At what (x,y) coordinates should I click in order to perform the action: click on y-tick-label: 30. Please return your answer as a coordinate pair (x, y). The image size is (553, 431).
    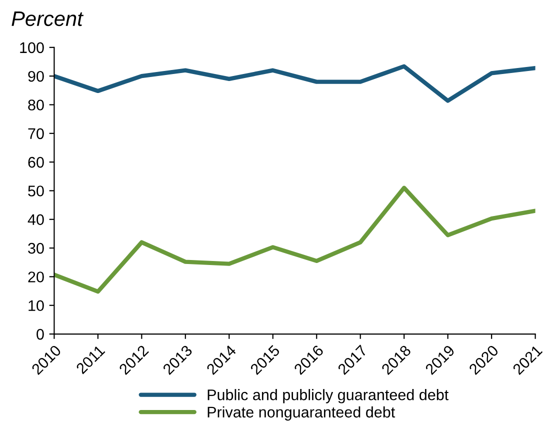
    Looking at the image, I should click on (36, 248).